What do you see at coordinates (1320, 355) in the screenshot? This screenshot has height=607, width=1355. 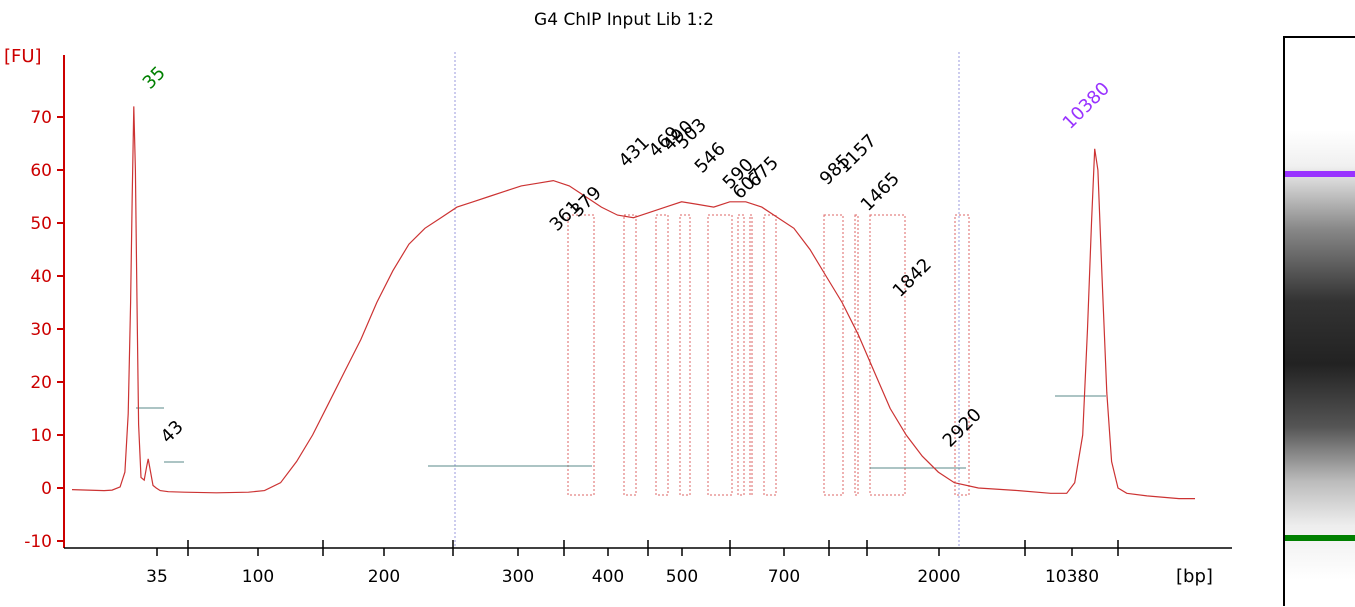 I see `gel-lane` at bounding box center [1320, 355].